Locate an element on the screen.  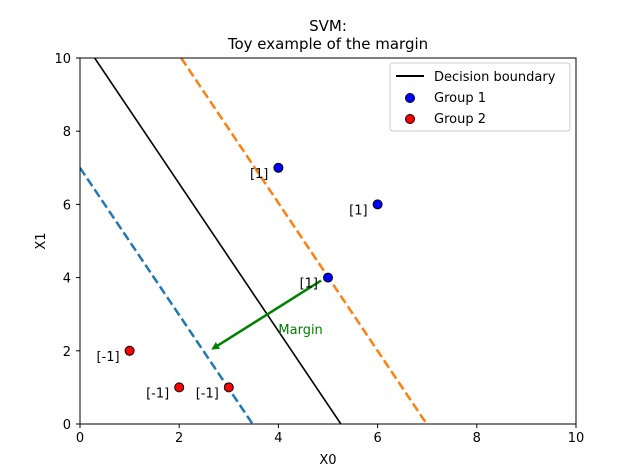
legend-box is located at coordinates (480, 97).